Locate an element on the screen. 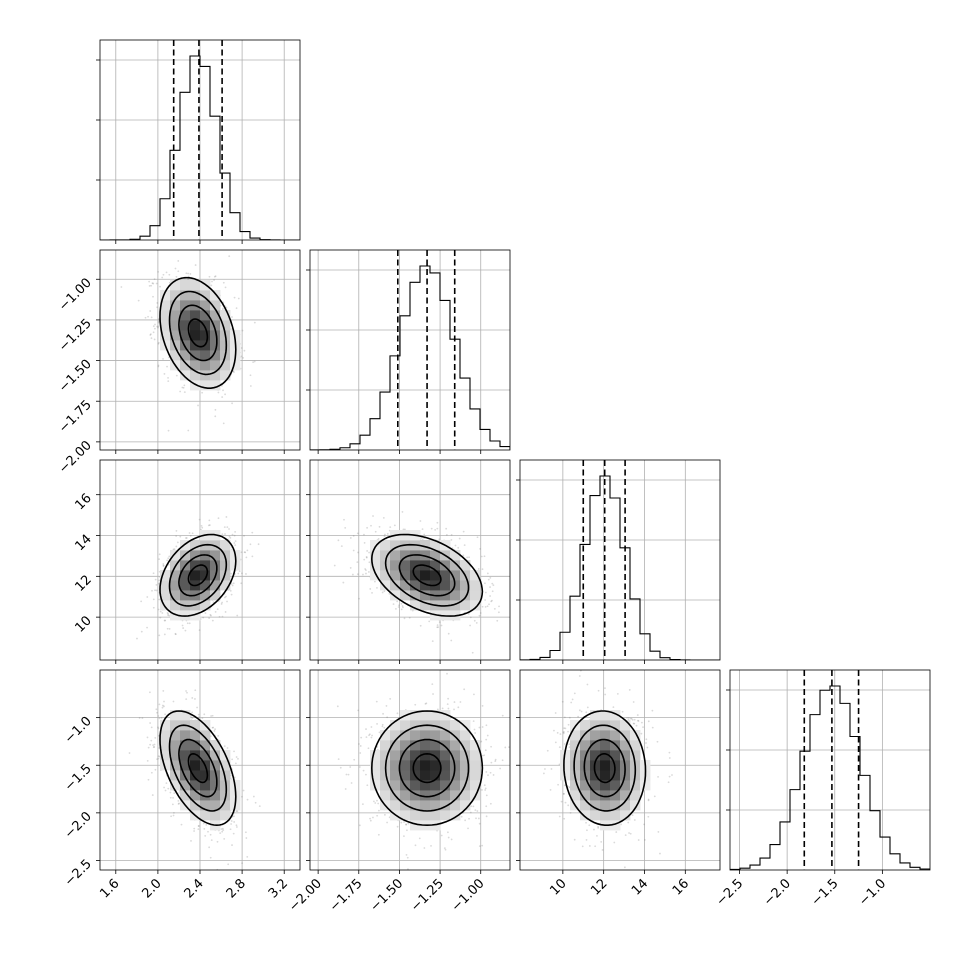 The width and height of the screenshot is (970, 970). y-tick-label: 14 is located at coordinates (84, 543).